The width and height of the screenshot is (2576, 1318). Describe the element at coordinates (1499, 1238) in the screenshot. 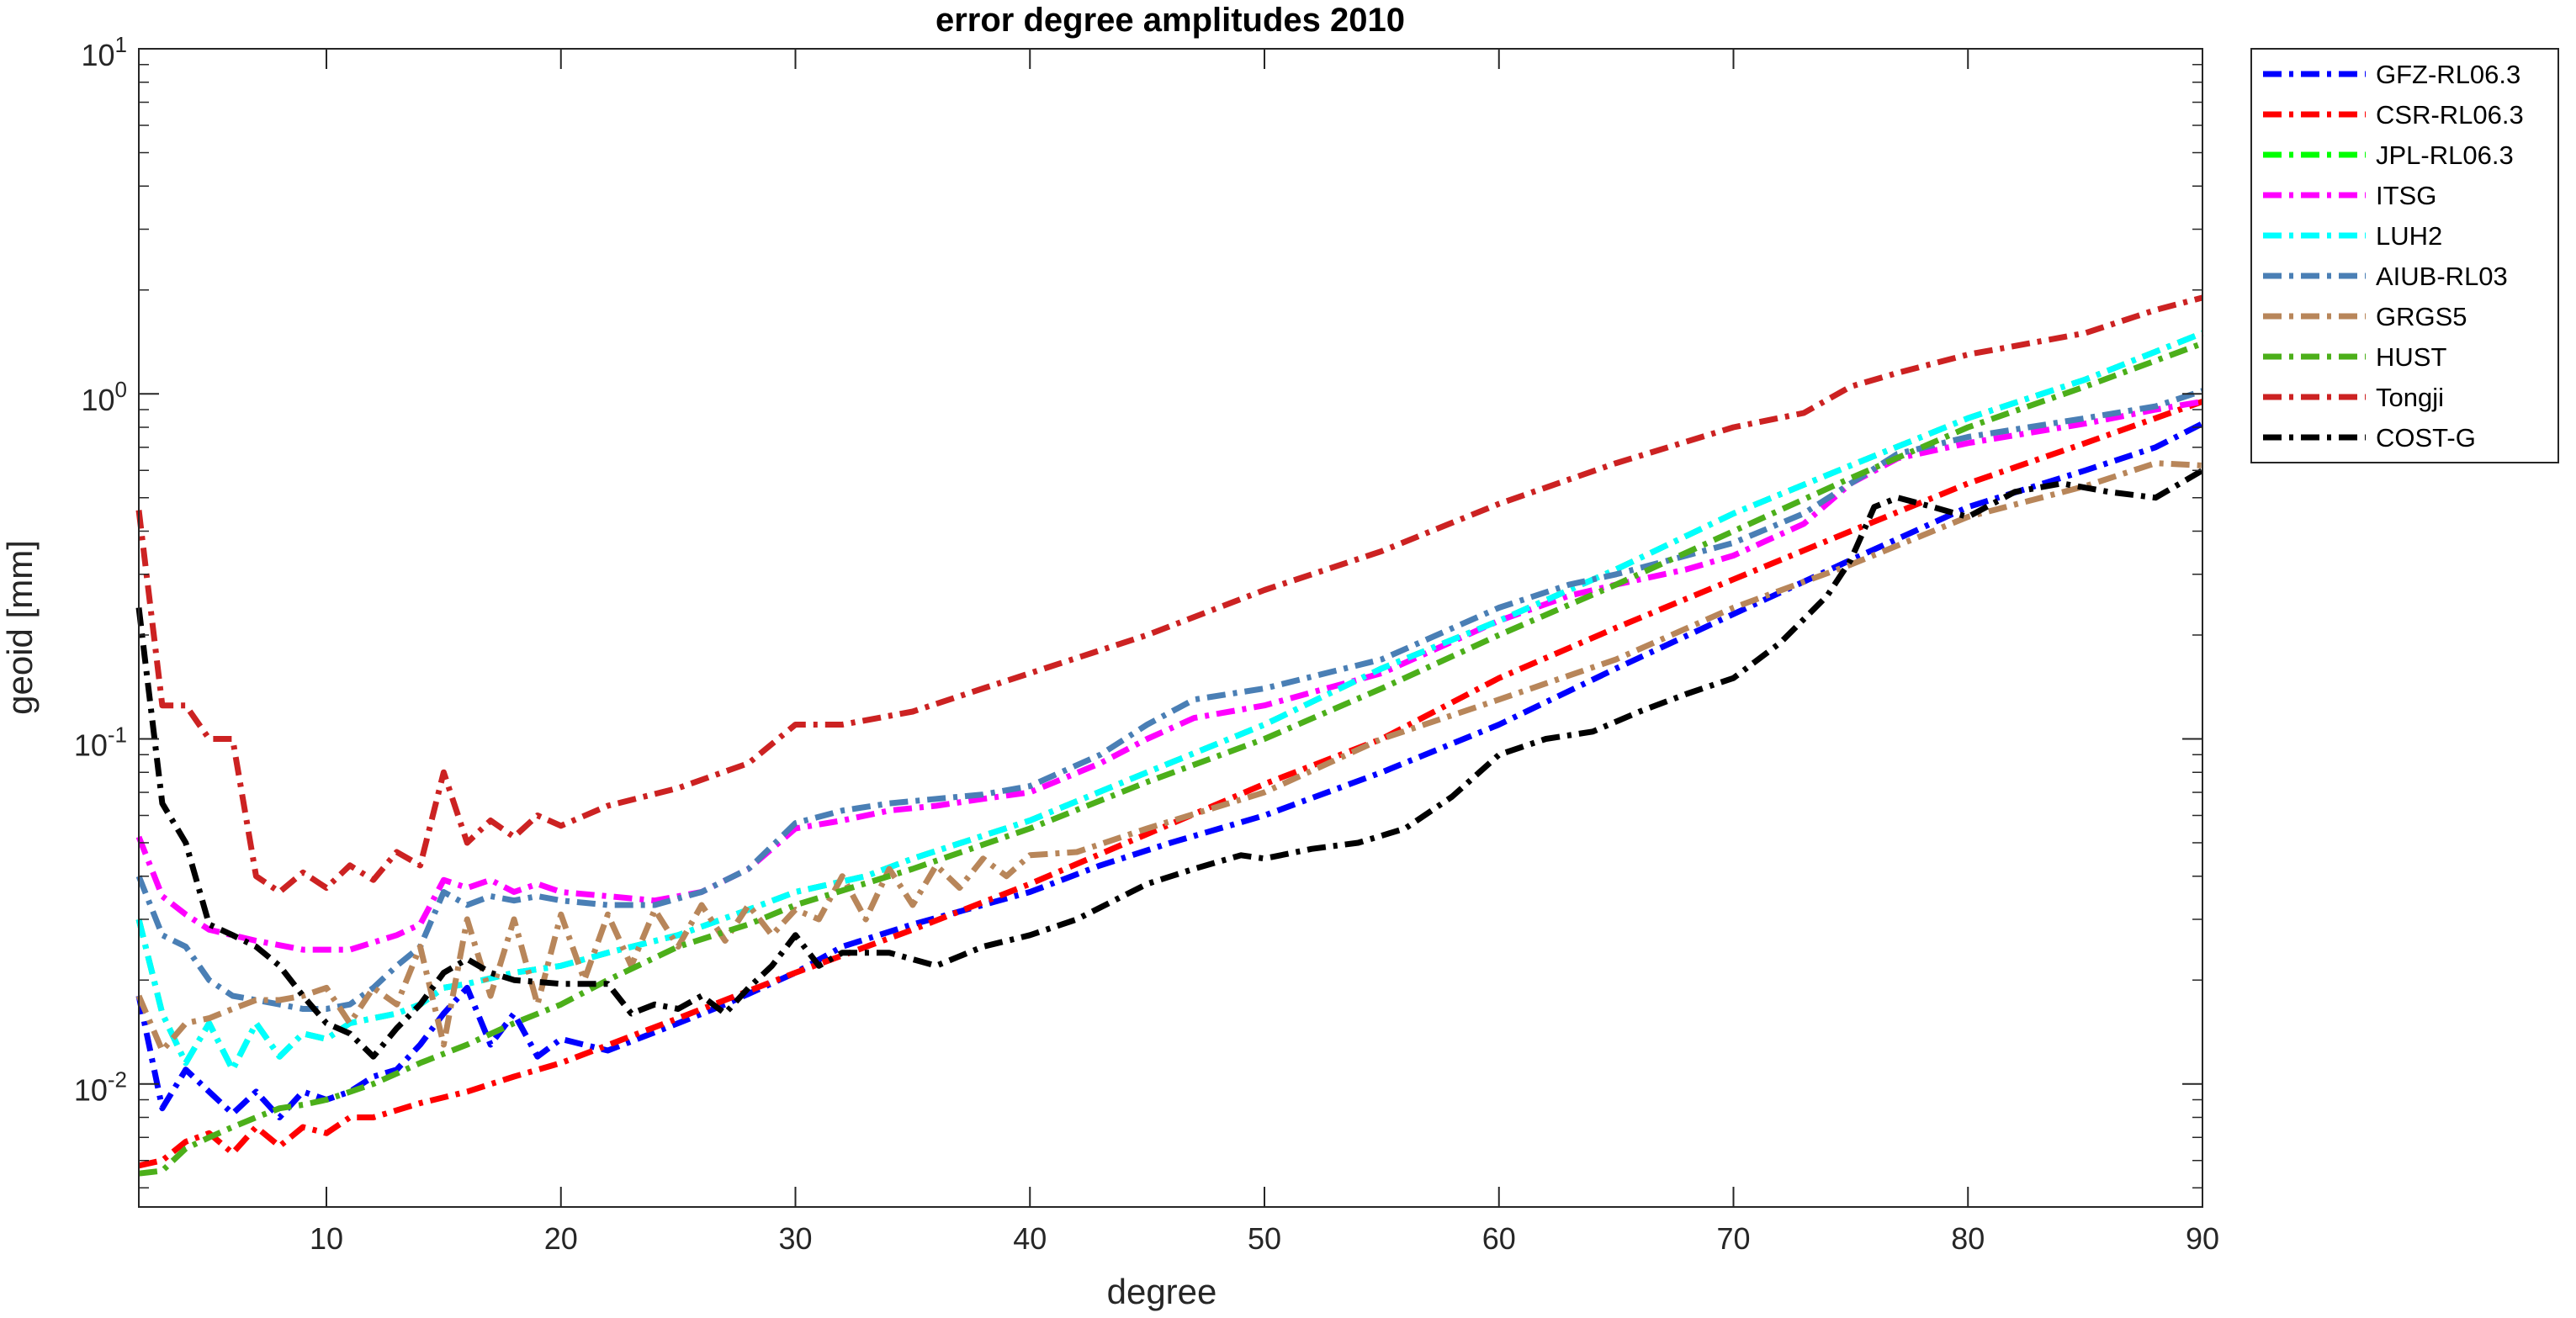

I see `x-tick-label: 60` at that location.